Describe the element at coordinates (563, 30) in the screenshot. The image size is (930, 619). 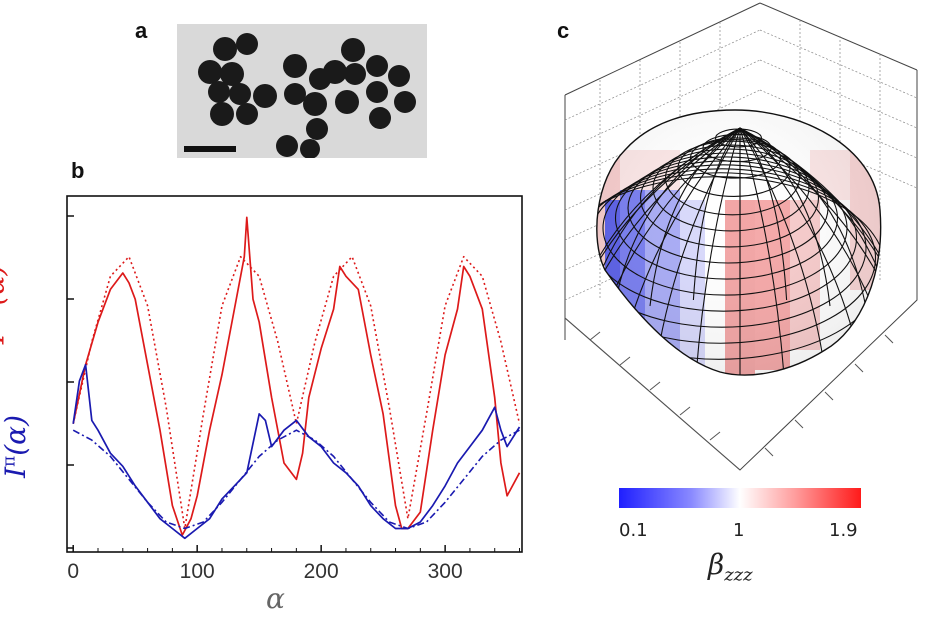
I see `panel-label-c: c` at that location.